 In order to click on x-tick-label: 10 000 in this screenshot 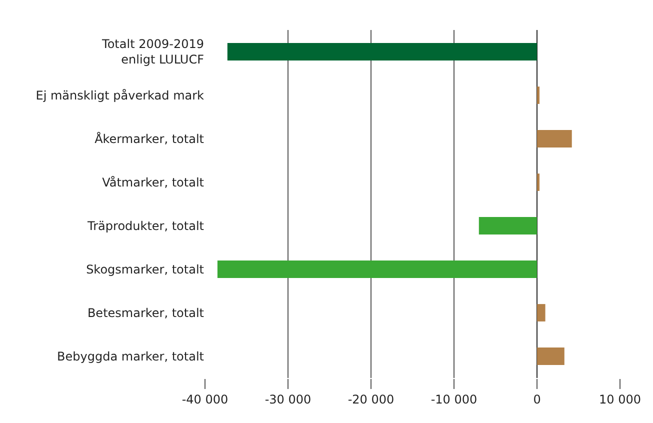, I will do `click(620, 399)`.